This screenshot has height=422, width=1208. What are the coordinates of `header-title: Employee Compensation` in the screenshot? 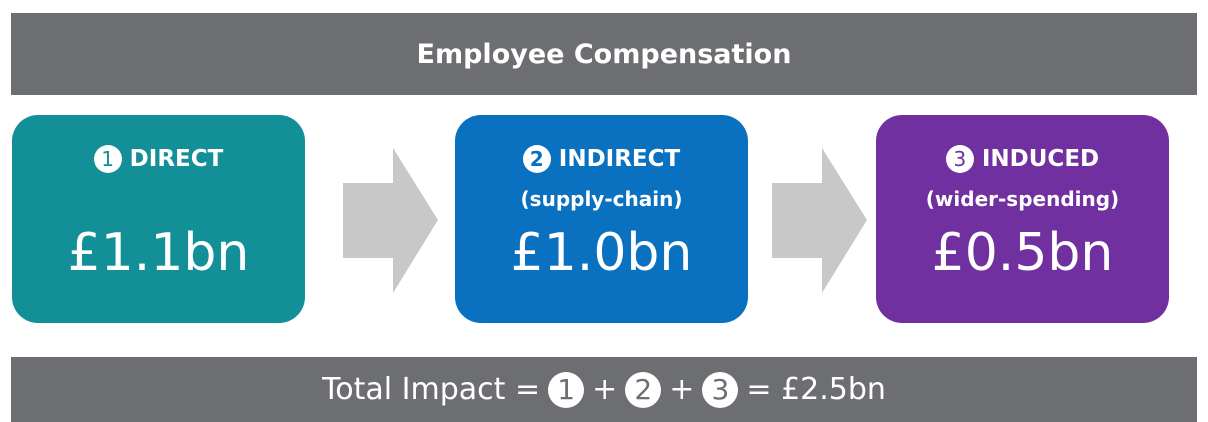 It's located at (604, 54).